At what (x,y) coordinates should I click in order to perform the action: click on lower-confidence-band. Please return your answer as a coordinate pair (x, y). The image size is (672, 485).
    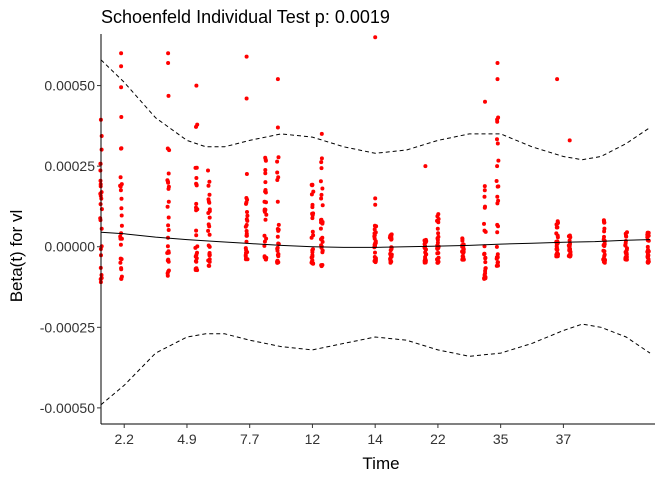
    Looking at the image, I should click on (375, 364).